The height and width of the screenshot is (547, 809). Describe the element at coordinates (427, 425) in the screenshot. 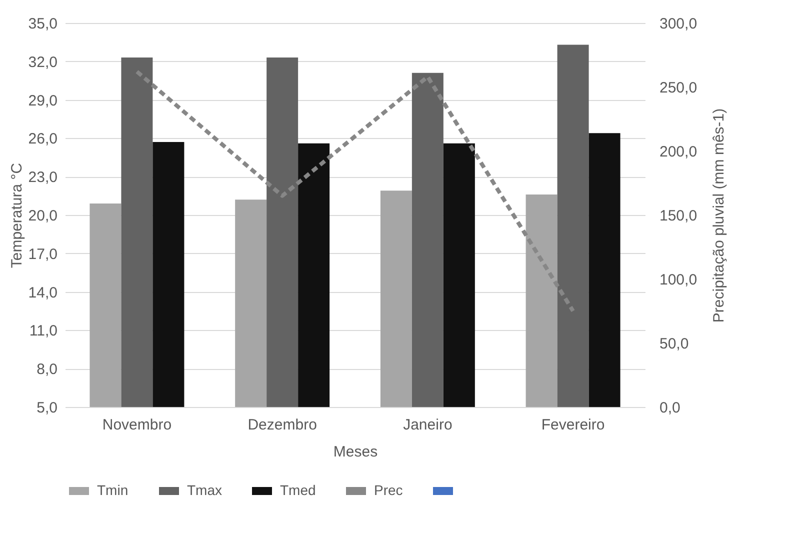

I see `x-tick-label: Janeiro` at that location.